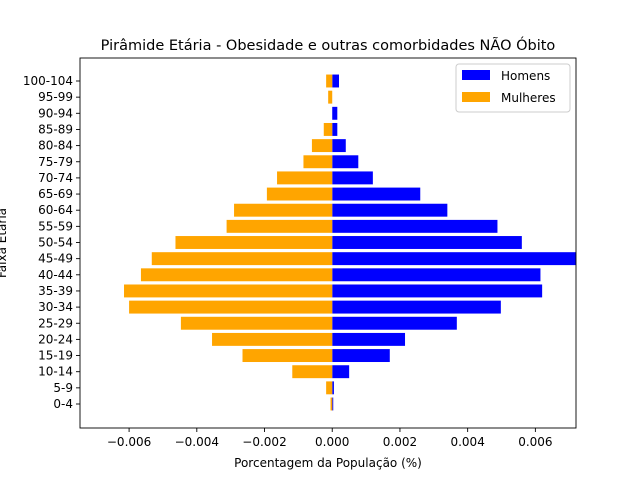 Image resolution: width=640 pixels, height=484 pixels. I want to click on legend-label-mulheres: Mulheres, so click(528, 98).